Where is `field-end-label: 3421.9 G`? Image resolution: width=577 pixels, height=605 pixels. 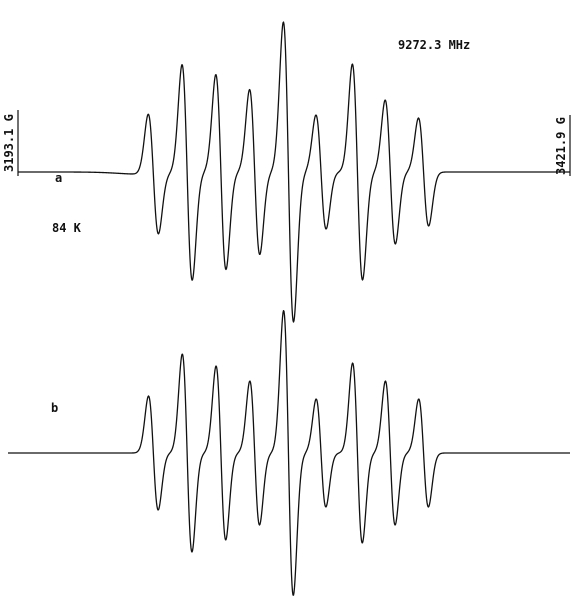
field-end-label: 3421.9 G is located at coordinates (561, 146).